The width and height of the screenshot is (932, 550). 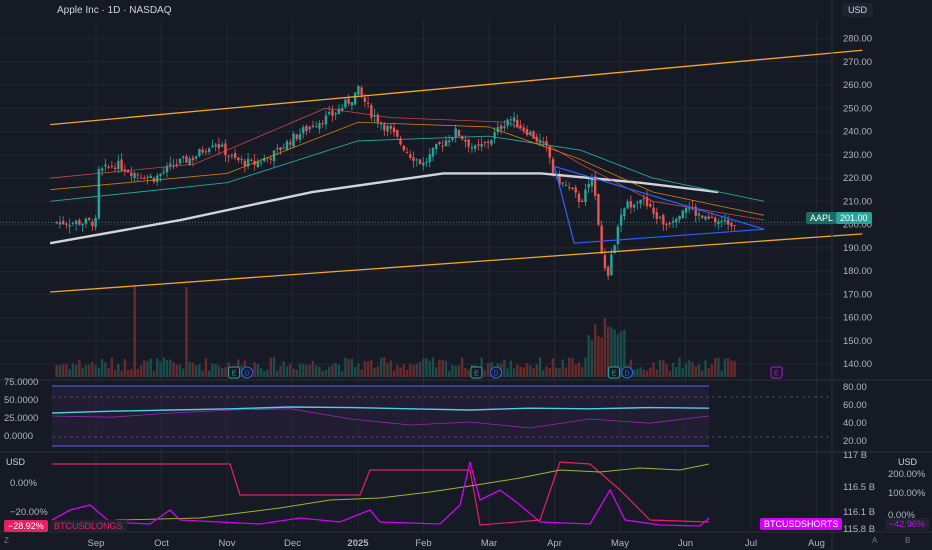 I want to click on lower-currency-right: USD, so click(x=908, y=462).